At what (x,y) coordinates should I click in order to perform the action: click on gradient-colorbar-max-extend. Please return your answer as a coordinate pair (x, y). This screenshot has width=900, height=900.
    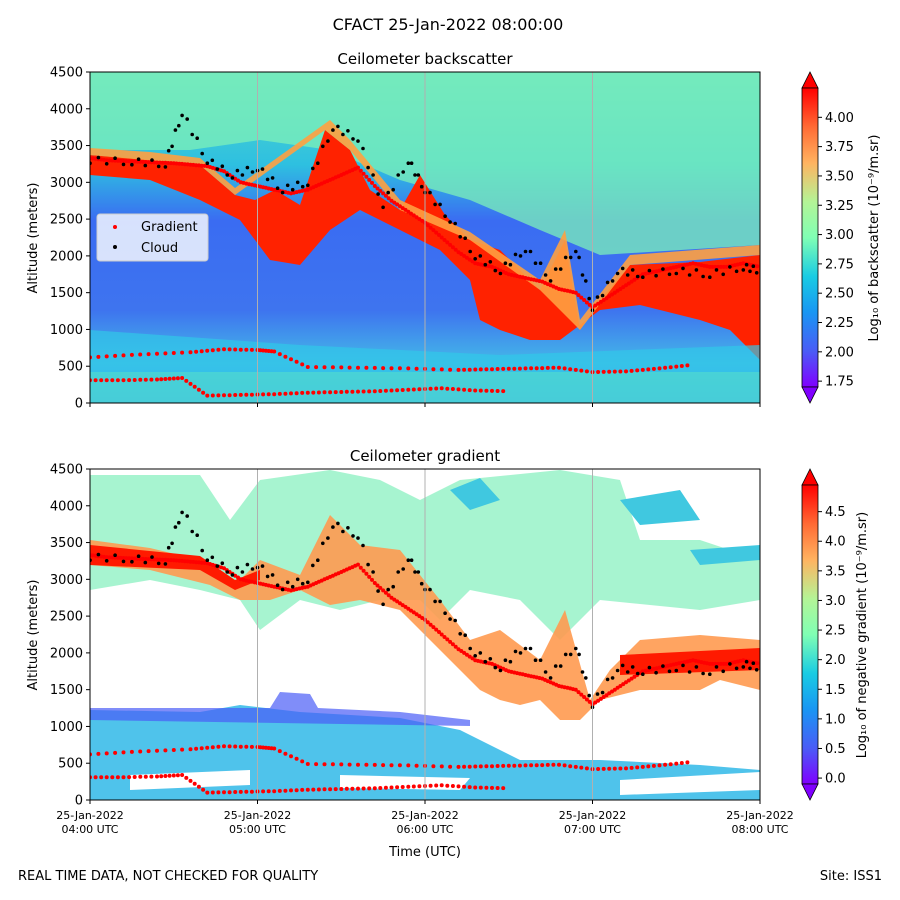
    Looking at the image, I should click on (810, 477).